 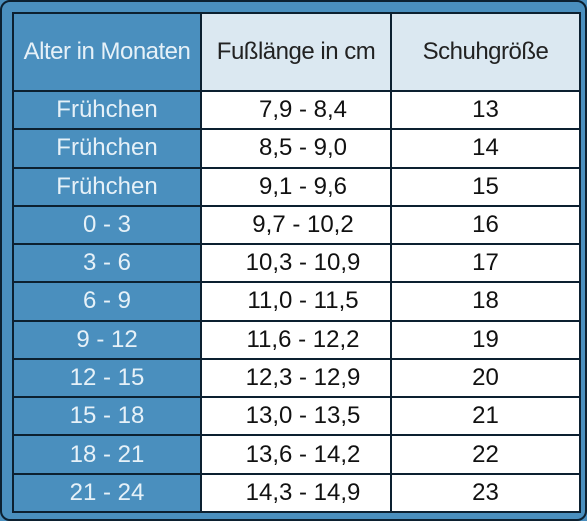 I want to click on foot-length-cell: 11,6 - 12,2, so click(x=296, y=339).